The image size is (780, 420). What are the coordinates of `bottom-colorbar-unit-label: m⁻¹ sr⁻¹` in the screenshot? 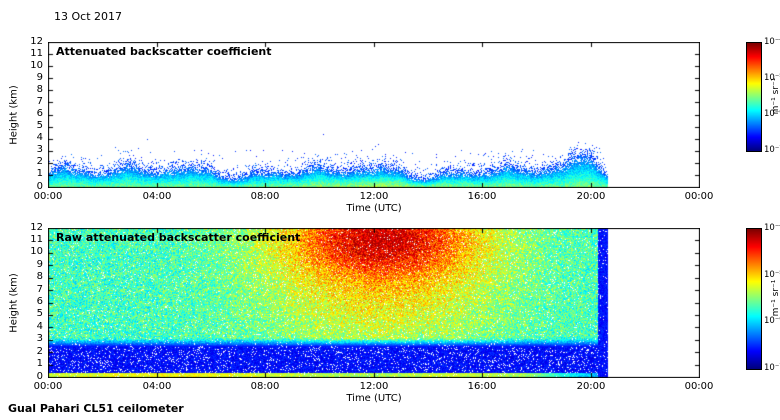 It's located at (775, 298).